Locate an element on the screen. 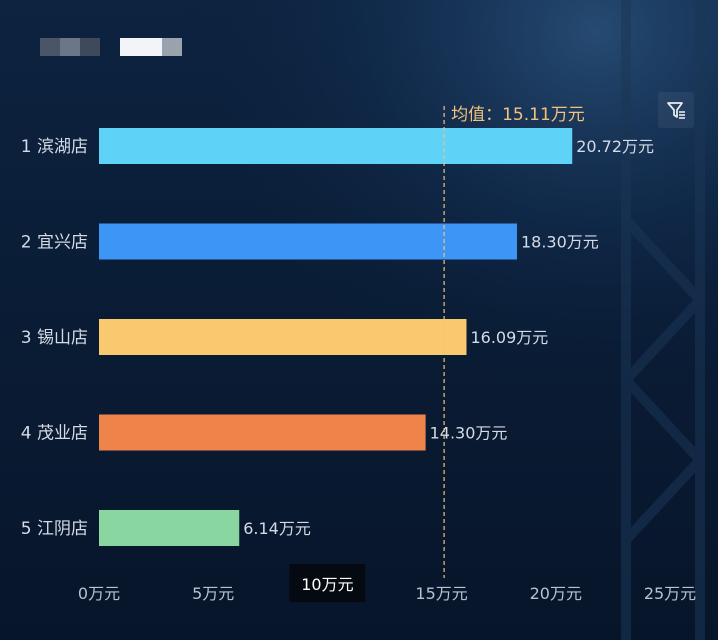 The width and height of the screenshot is (718, 640). x-tick-label: 20万元 is located at coordinates (556, 593).